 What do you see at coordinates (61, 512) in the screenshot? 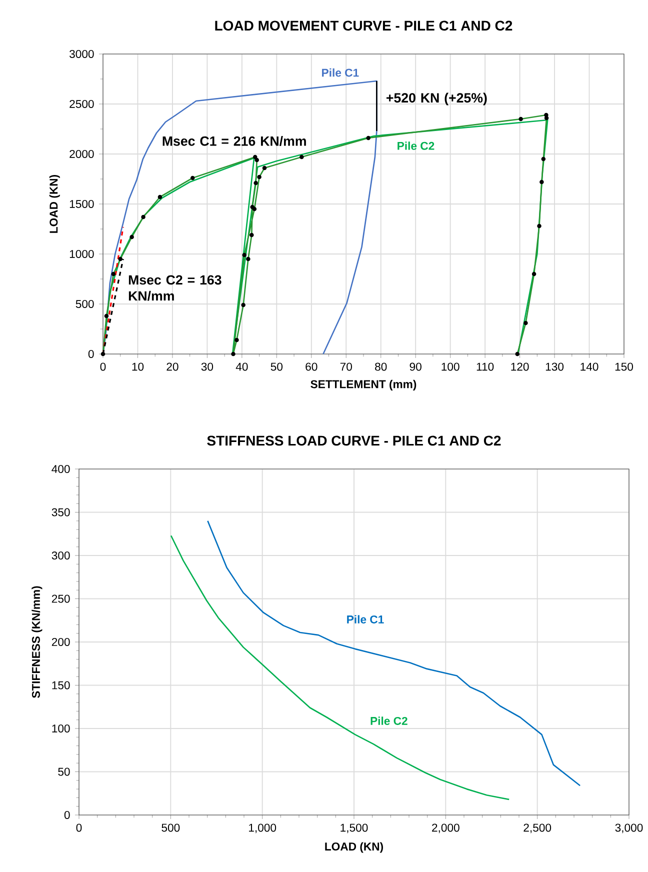
I see `y-tick-label: 350` at bounding box center [61, 512].